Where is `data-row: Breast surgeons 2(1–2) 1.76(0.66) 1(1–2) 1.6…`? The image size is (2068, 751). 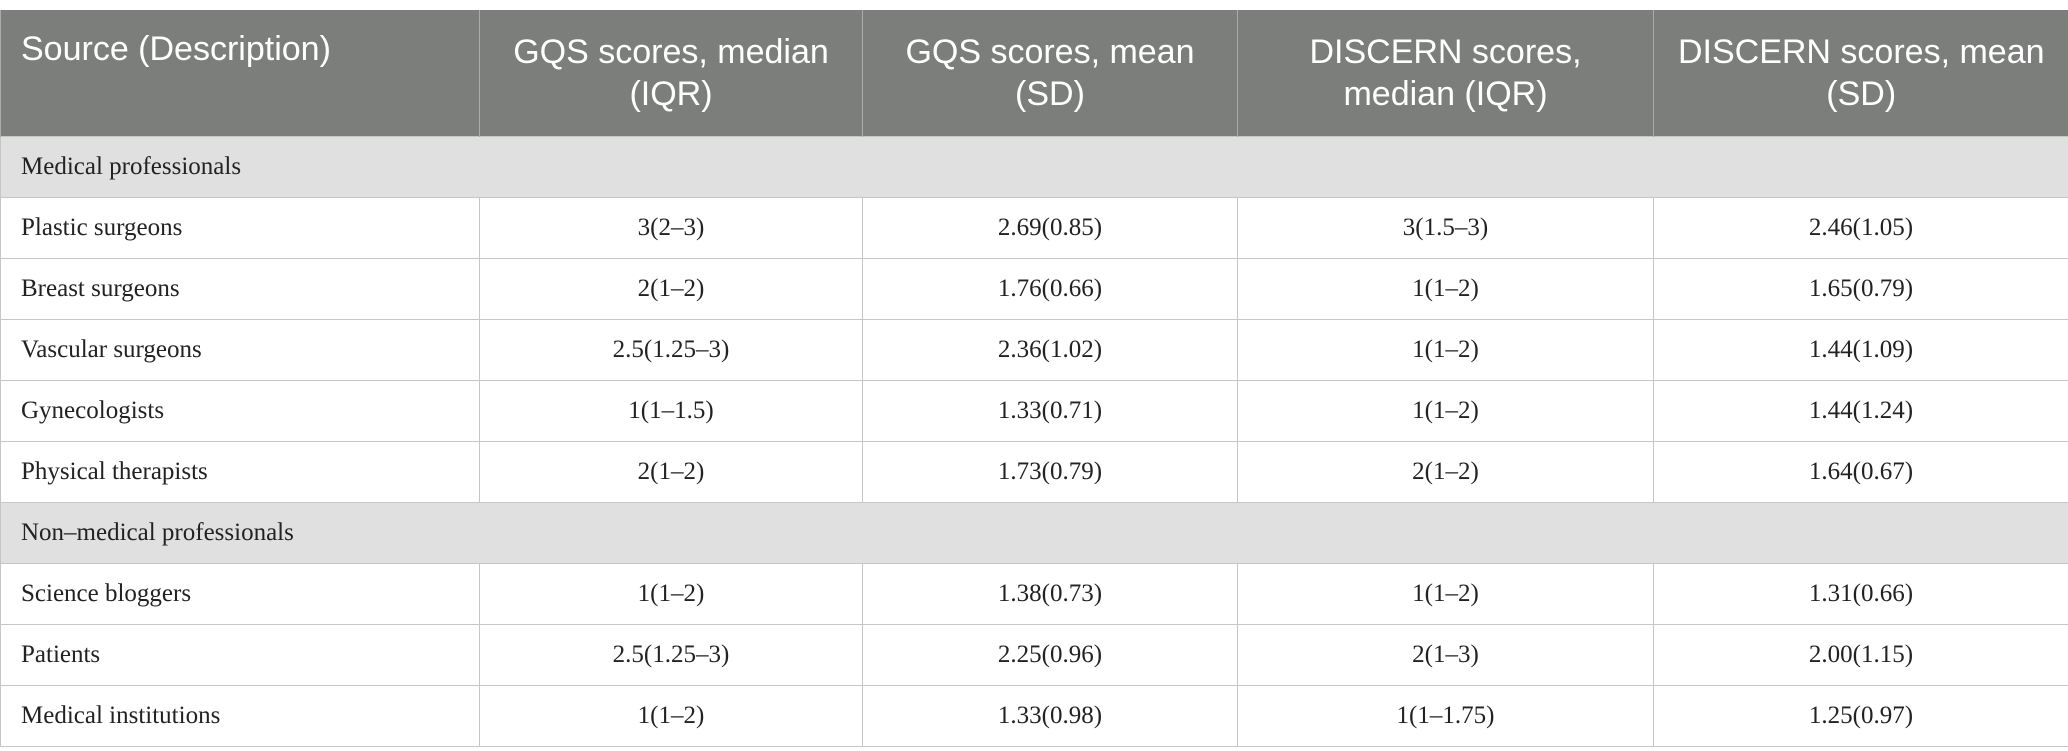 data-row: Breast surgeons 2(1–2) 1.76(0.66) 1(1–2) 1.6… is located at coordinates (1034, 289).